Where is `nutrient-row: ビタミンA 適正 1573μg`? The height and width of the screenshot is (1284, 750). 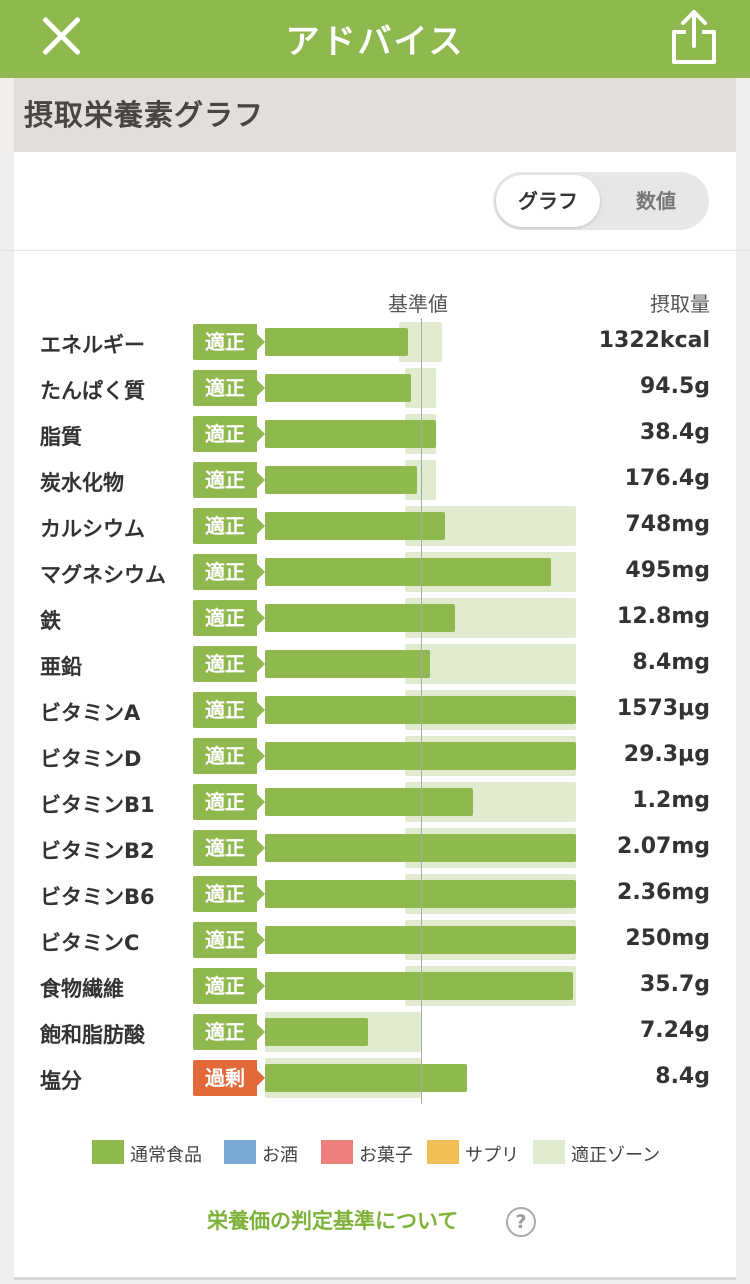 nutrient-row: ビタミンA 適正 1573μg is located at coordinates (375, 710).